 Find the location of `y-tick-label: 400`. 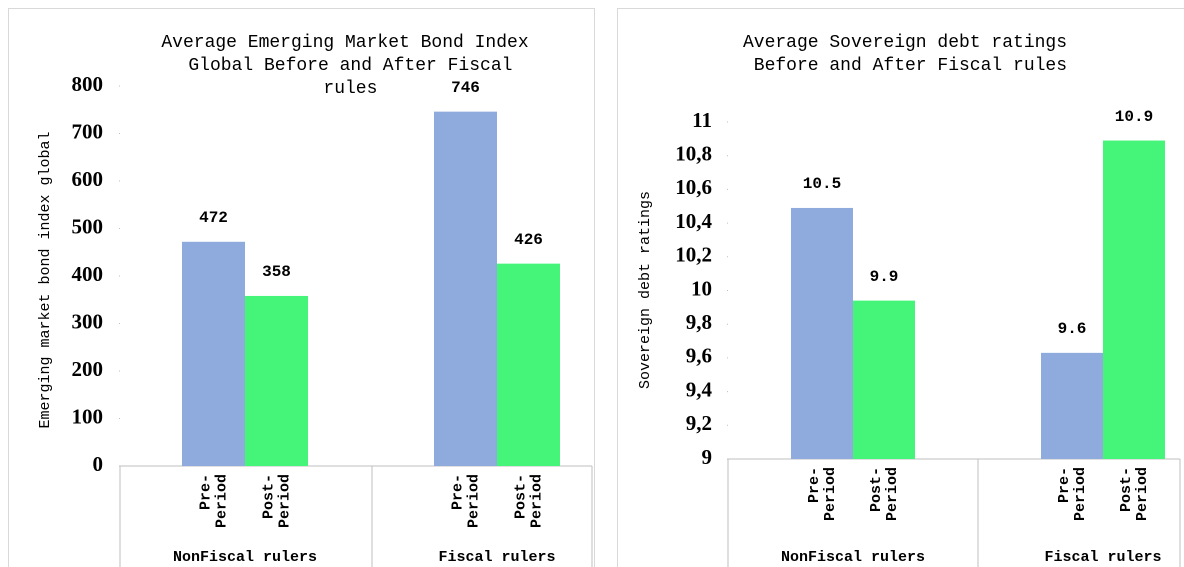

y-tick-label: 400 is located at coordinates (88, 274).